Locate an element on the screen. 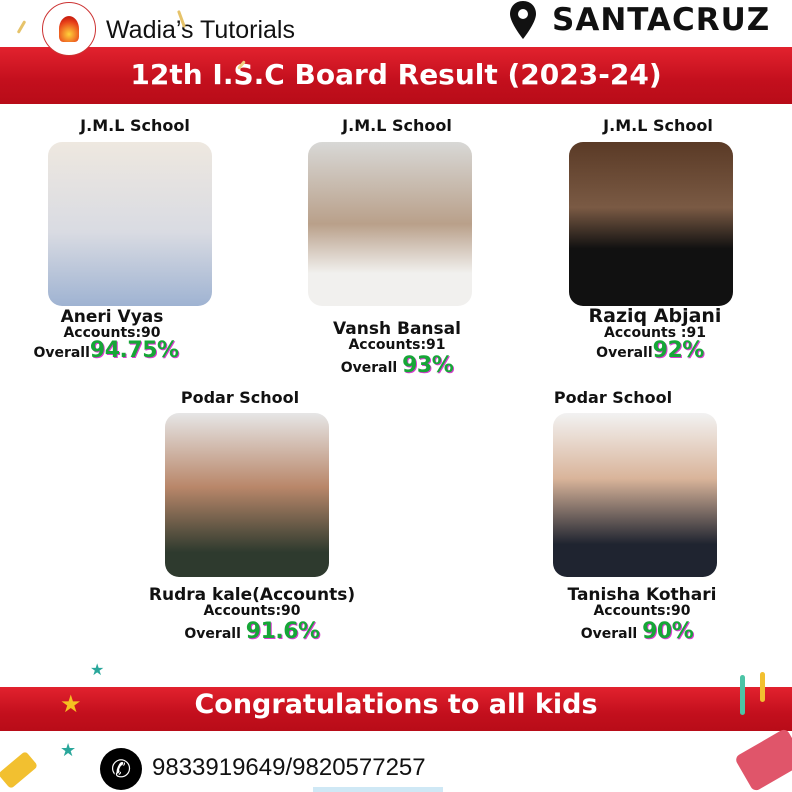 This screenshot has height=792, width=792. overall-percentage: 90% is located at coordinates (668, 631).